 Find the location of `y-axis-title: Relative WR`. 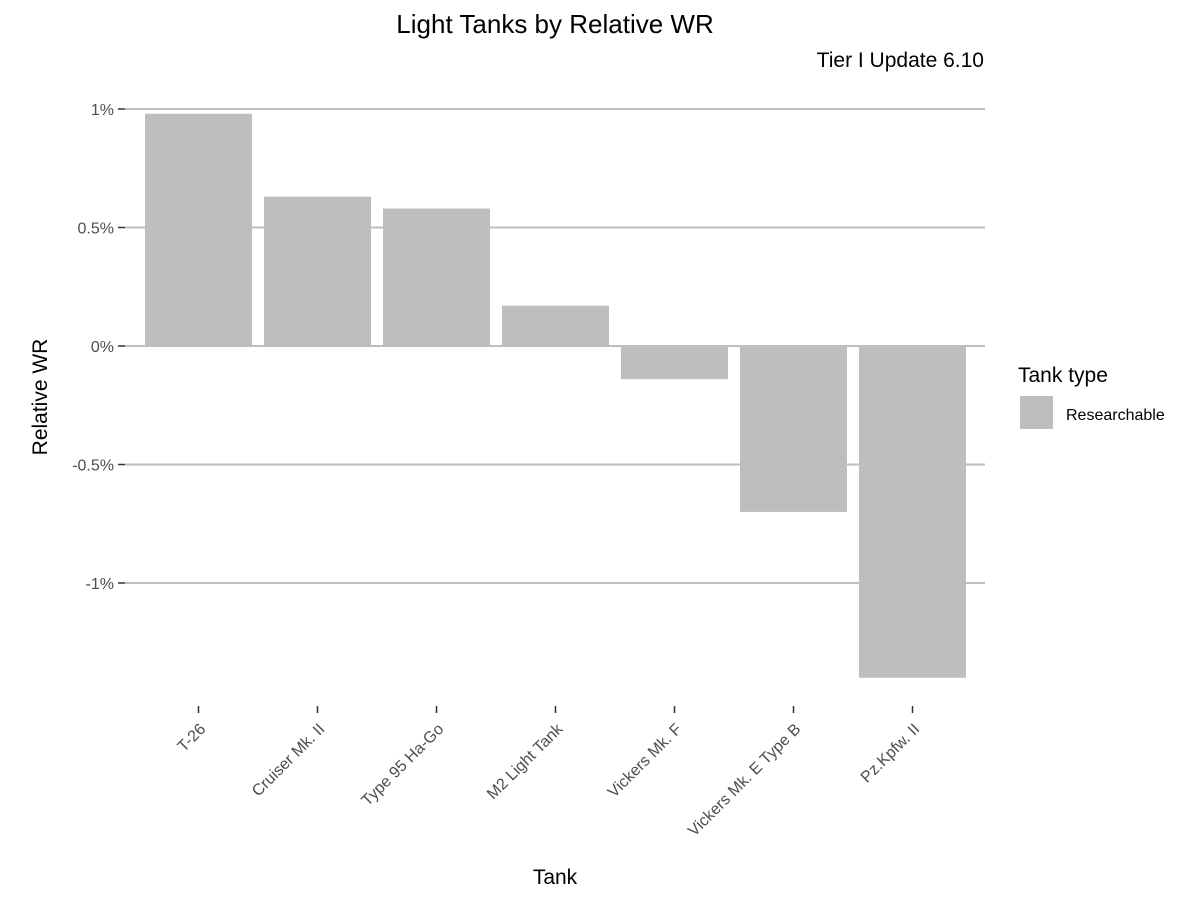

y-axis-title: Relative WR is located at coordinates (40, 397).